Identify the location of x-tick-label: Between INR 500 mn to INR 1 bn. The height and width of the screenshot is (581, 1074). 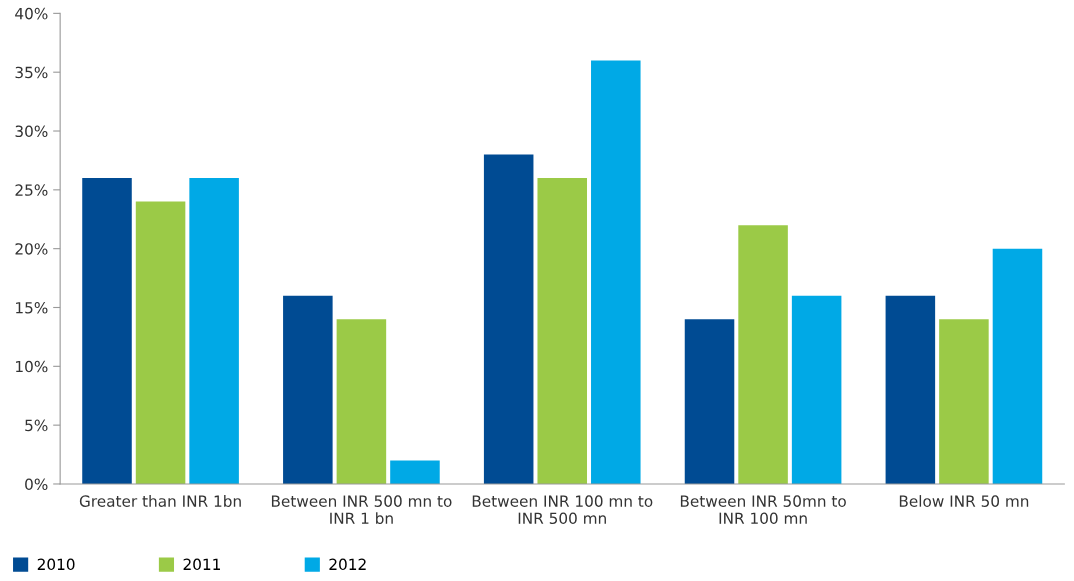
(361, 510).